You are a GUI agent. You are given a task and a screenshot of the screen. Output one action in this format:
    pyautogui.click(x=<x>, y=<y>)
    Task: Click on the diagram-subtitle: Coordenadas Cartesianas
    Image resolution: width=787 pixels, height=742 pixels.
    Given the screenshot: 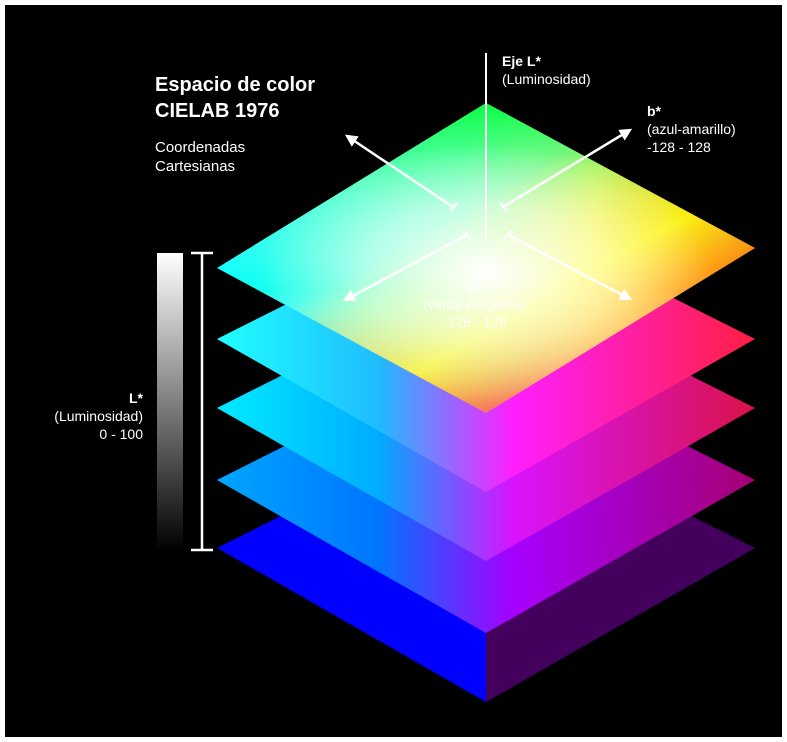 What is the action you would take?
    pyautogui.click(x=200, y=157)
    